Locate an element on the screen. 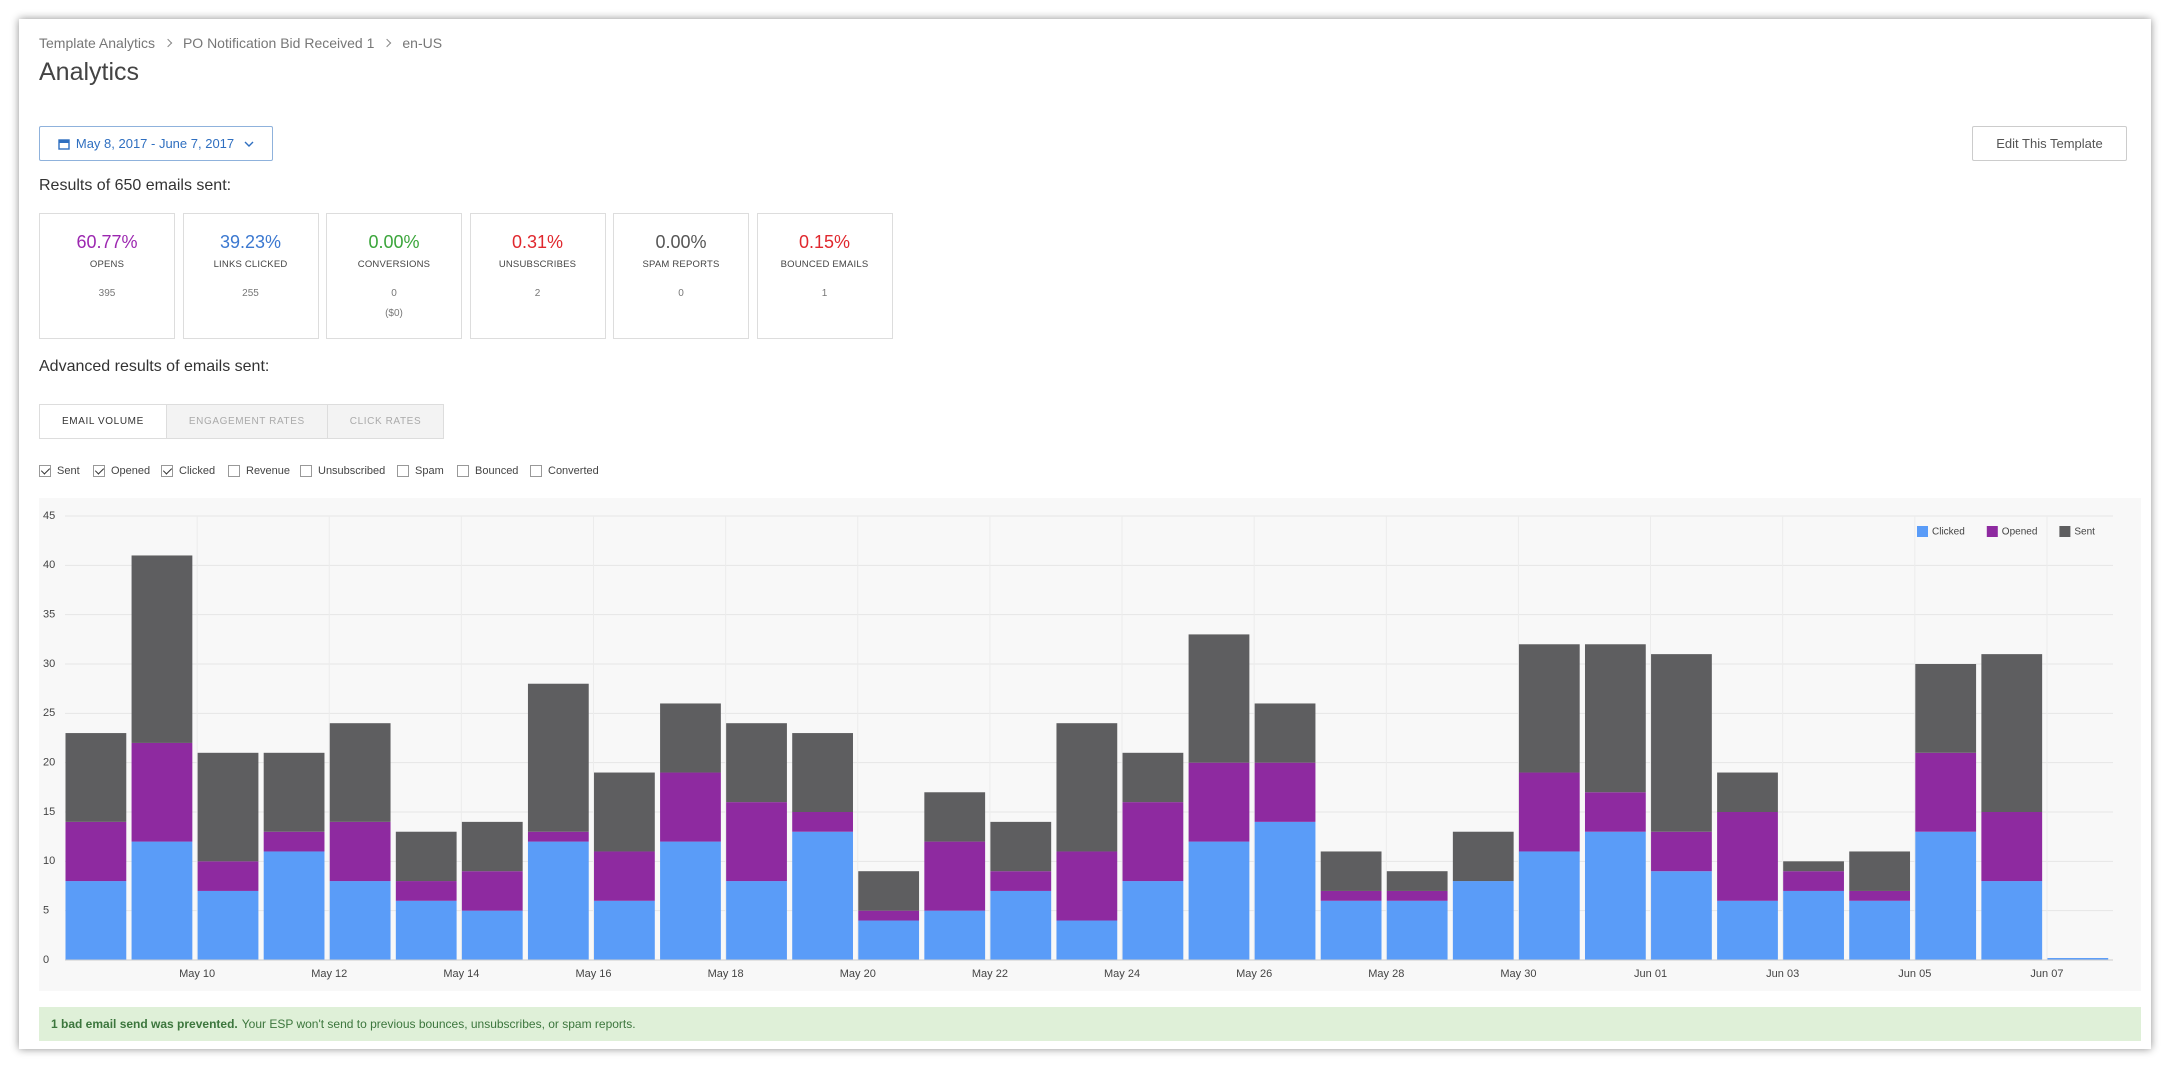 Image resolution: width=2170 pixels, height=1068 pixels. caret is located at coordinates (249, 144).